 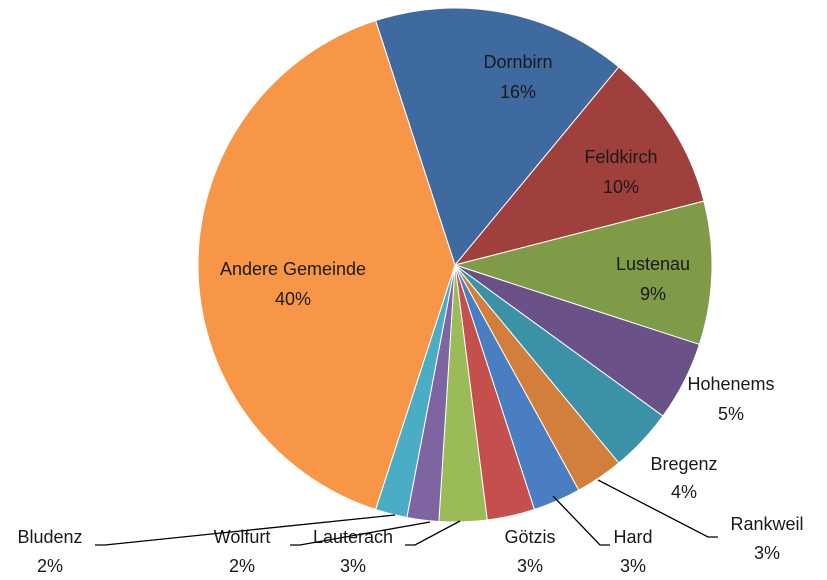 What do you see at coordinates (518, 92) in the screenshot?
I see `slice-value: 16%` at bounding box center [518, 92].